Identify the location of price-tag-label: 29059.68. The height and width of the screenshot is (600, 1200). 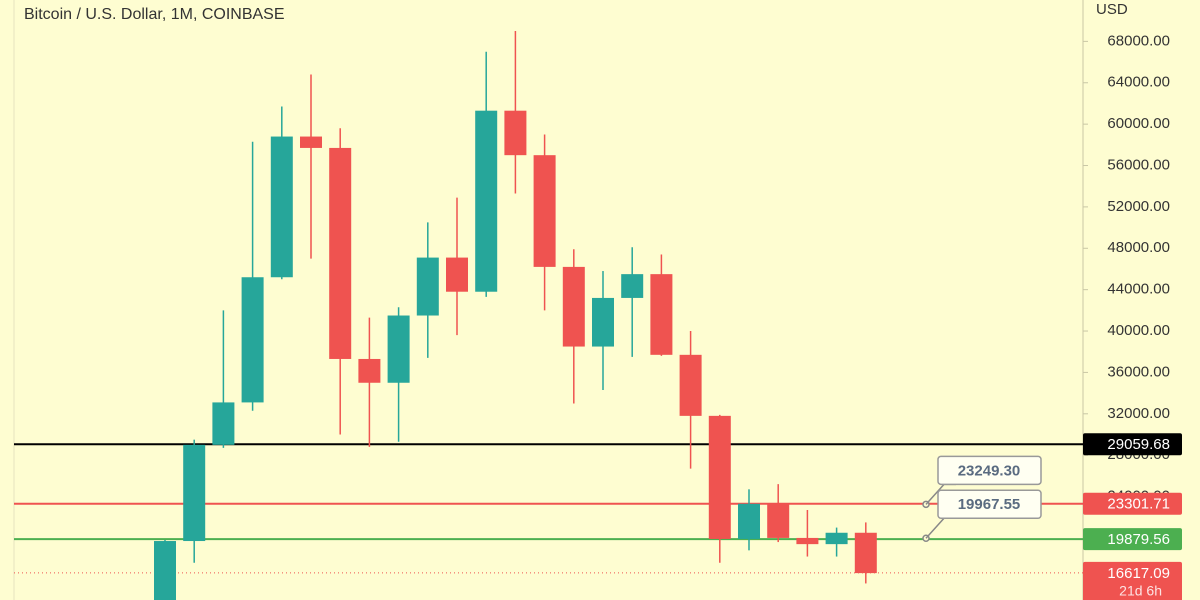
(1138, 444).